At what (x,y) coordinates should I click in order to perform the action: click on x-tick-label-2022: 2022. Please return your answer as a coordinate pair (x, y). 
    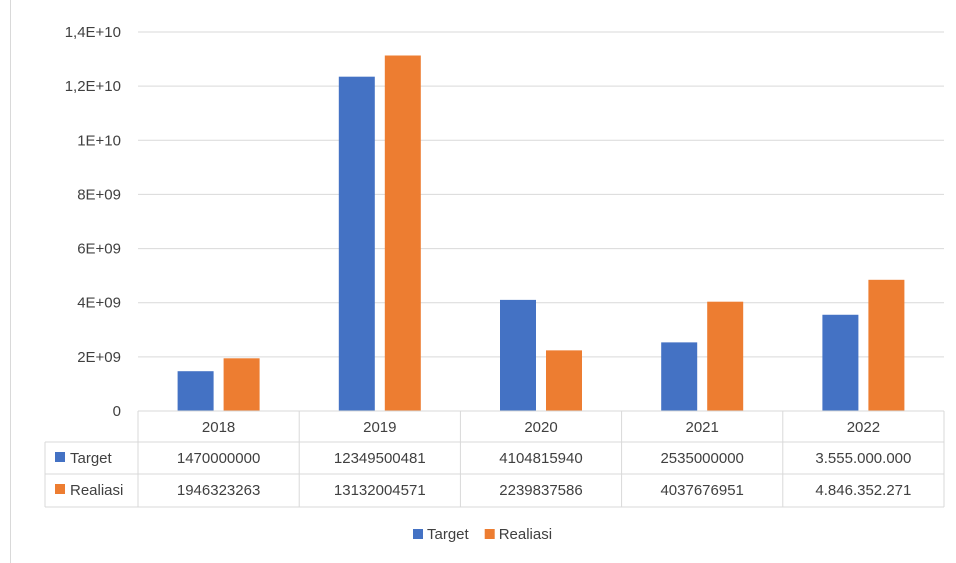
    Looking at the image, I should click on (863, 427).